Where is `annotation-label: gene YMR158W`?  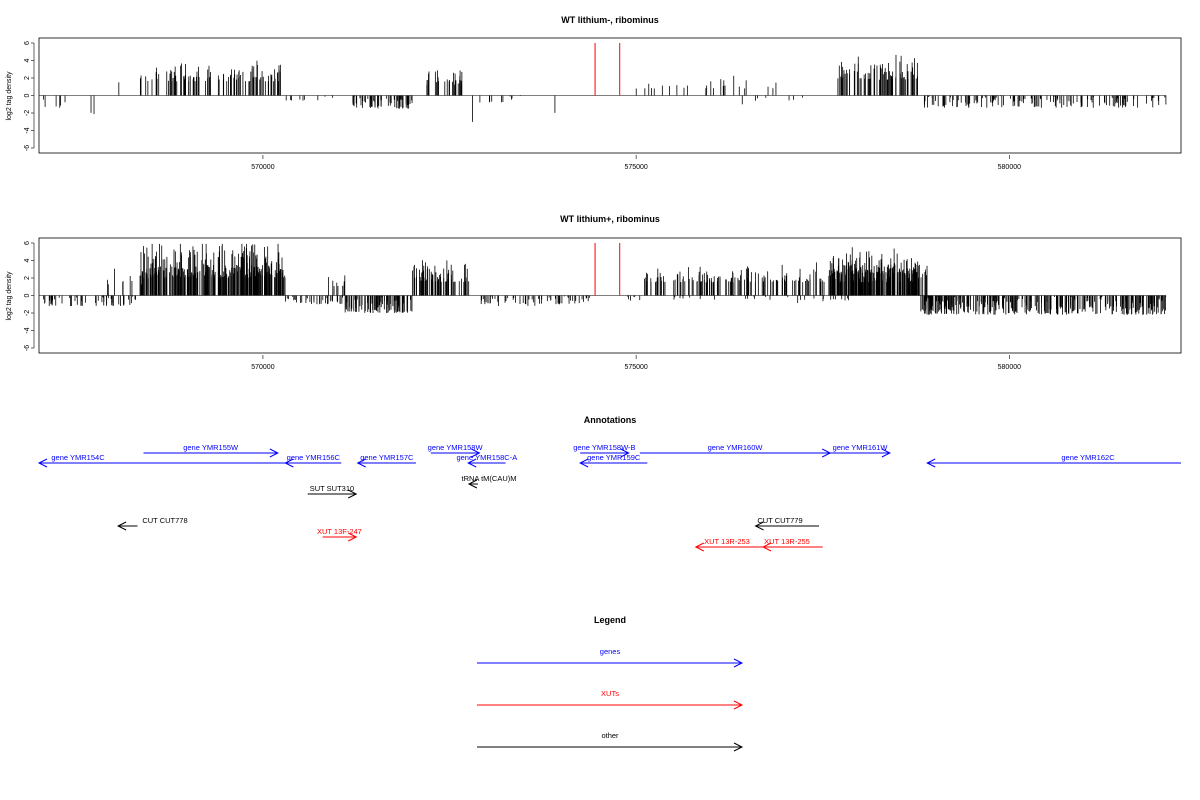 annotation-label: gene YMR158W is located at coordinates (456, 447).